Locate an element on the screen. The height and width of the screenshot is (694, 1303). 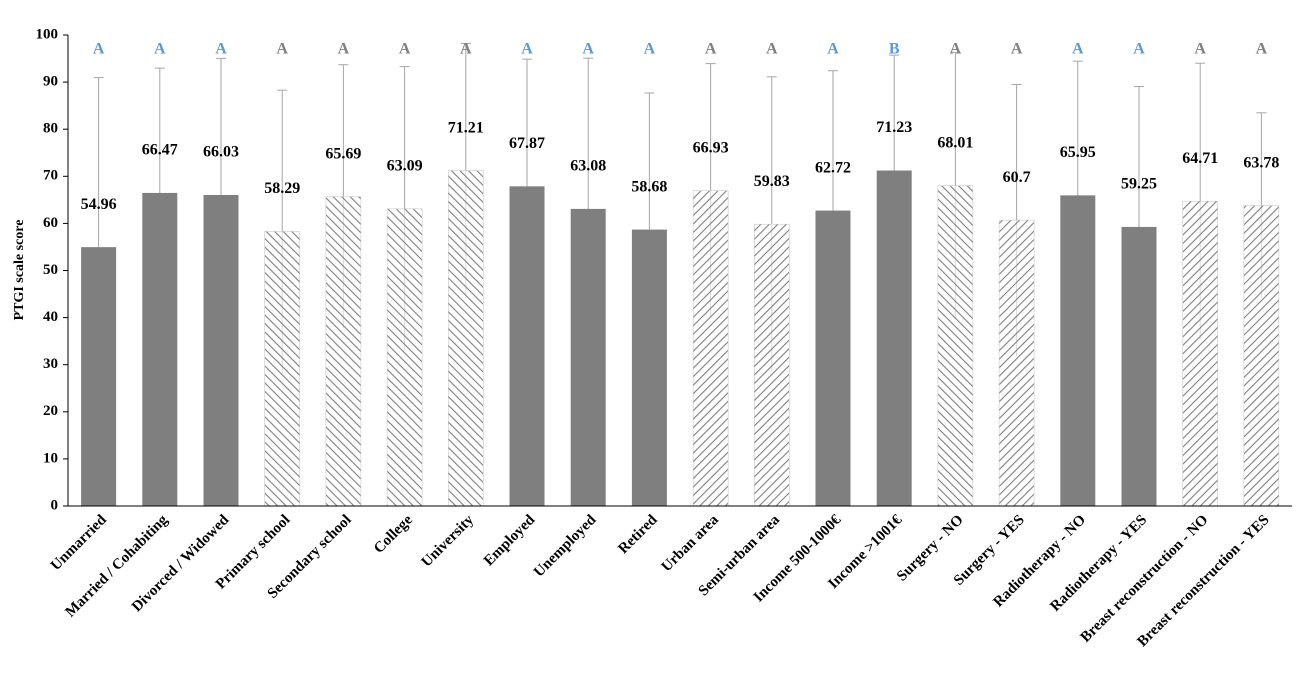
x-tick-label: Breast reconstruction - NO is located at coordinates (1145, 579).